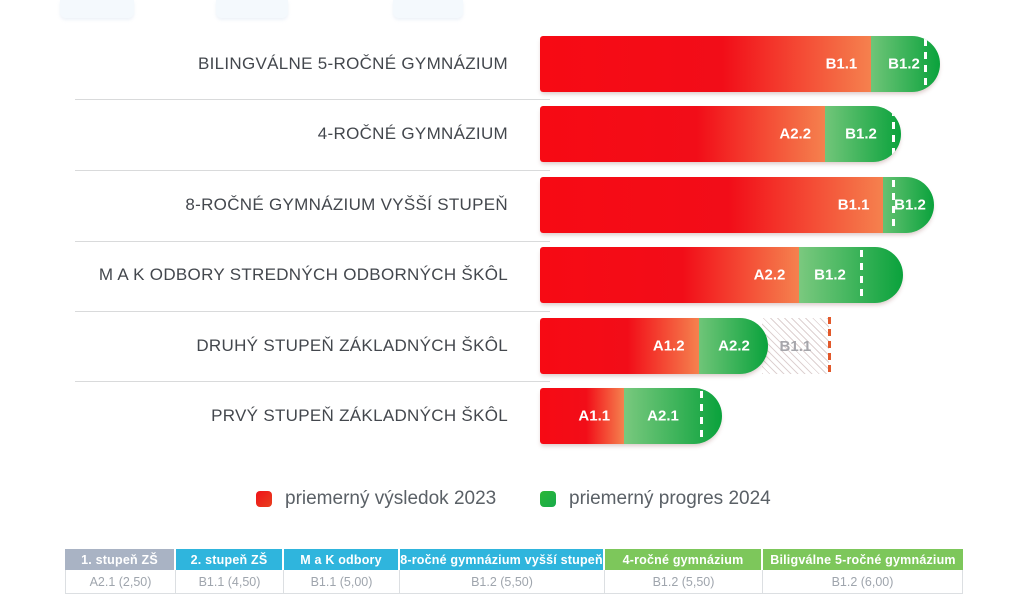  What do you see at coordinates (346, 204) in the screenshot?
I see `category-label: 8-ROČNÉ GYMNÁZIUM VYŠŠÍ STUPEŇ` at bounding box center [346, 204].